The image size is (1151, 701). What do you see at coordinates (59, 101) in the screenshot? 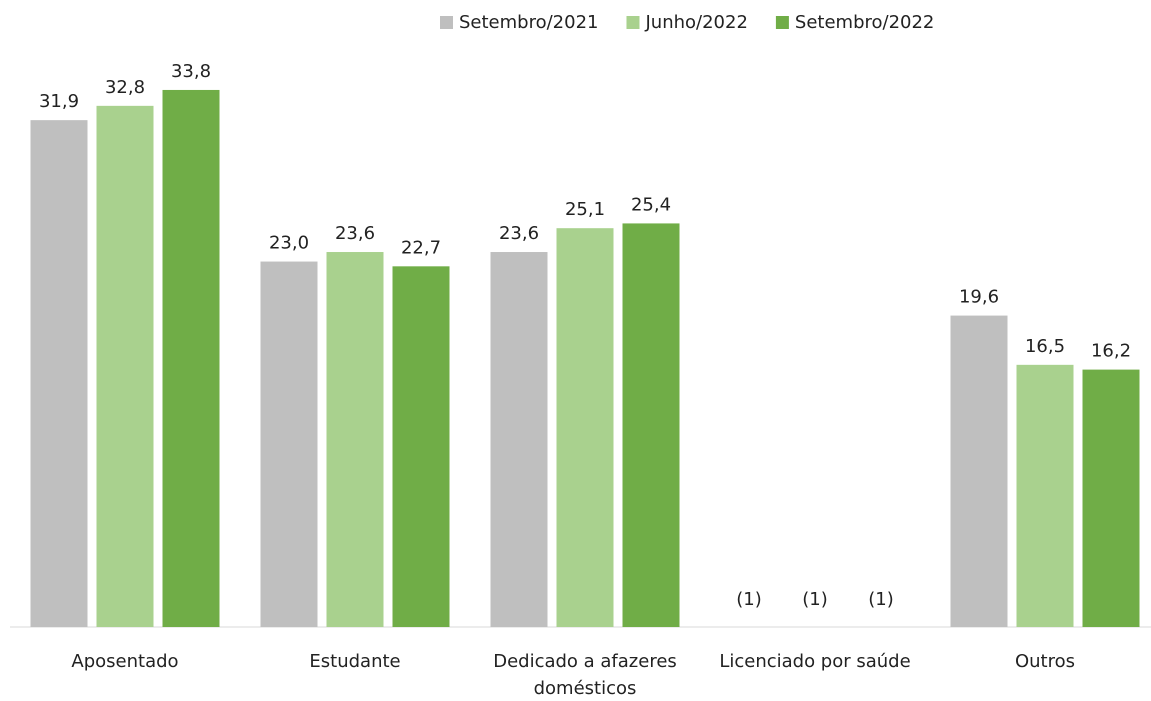
I see `data-label: 31,9` at bounding box center [59, 101].